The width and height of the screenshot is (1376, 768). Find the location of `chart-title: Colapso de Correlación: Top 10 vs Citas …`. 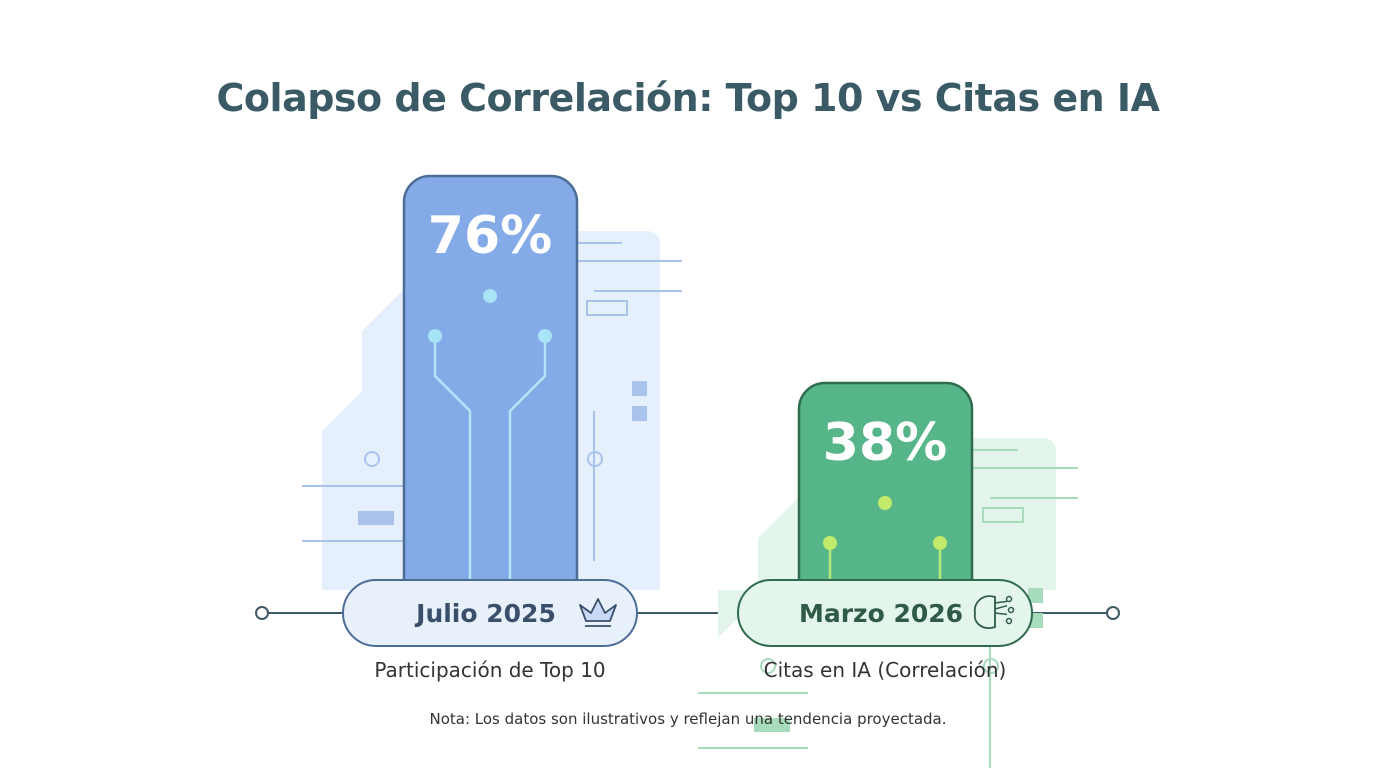

chart-title: Colapso de Correlación: Top 10 vs Citas … is located at coordinates (688, 98).